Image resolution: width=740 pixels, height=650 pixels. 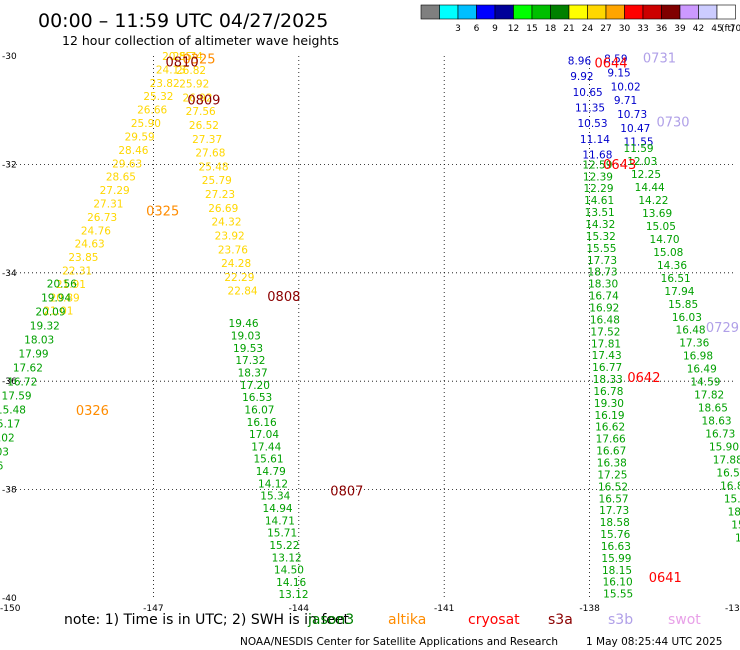 What do you see at coordinates (4, 453) in the screenshot?
I see `wave-height-label: 15.03` at bounding box center [4, 453].